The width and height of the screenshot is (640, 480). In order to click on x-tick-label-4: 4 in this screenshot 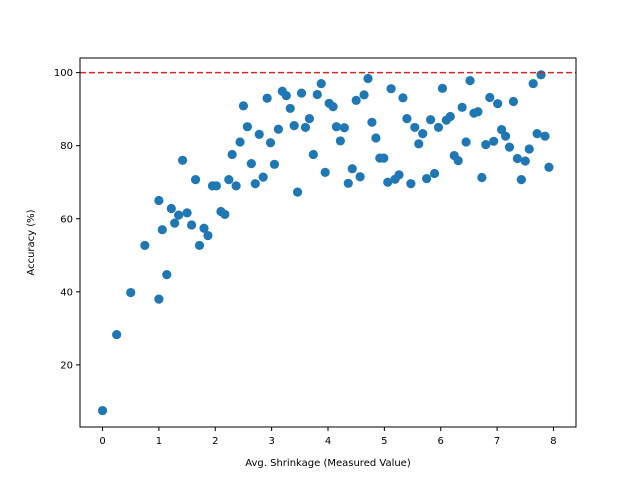, I will do `click(328, 441)`.